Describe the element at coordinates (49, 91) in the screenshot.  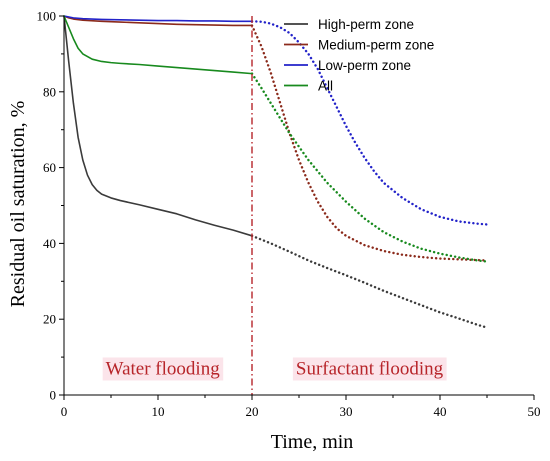
I see `y-tick-label: 80` at that location.